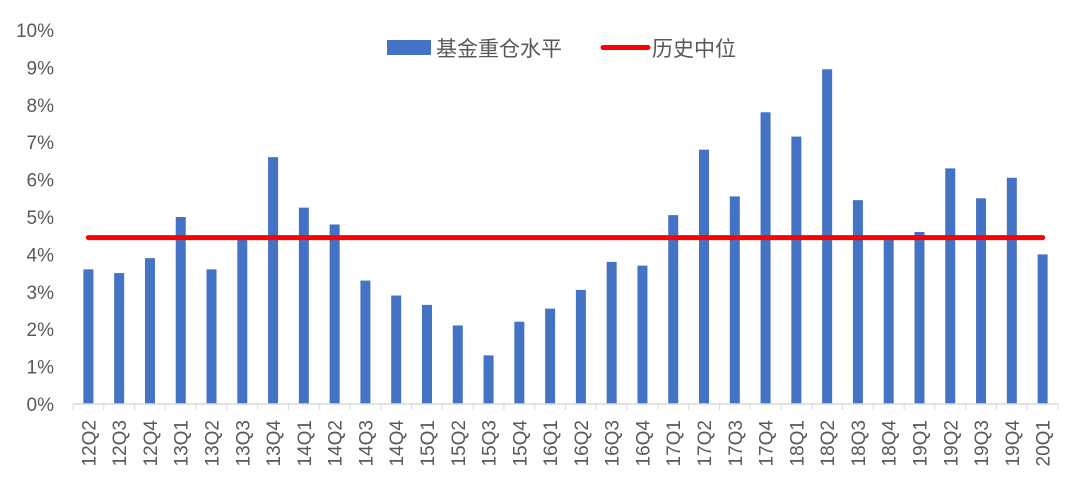 Image resolution: width=1080 pixels, height=498 pixels. I want to click on bar-13Q3, so click(242, 321).